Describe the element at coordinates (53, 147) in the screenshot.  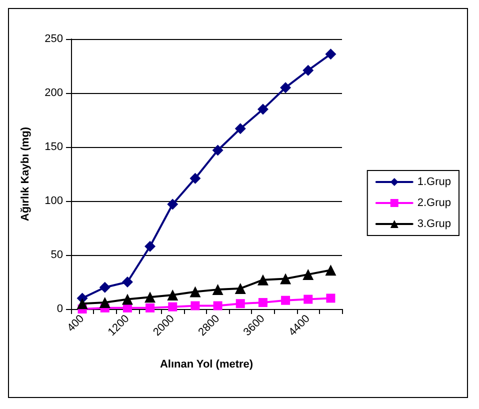
I see `y-tick-label: 150` at that location.